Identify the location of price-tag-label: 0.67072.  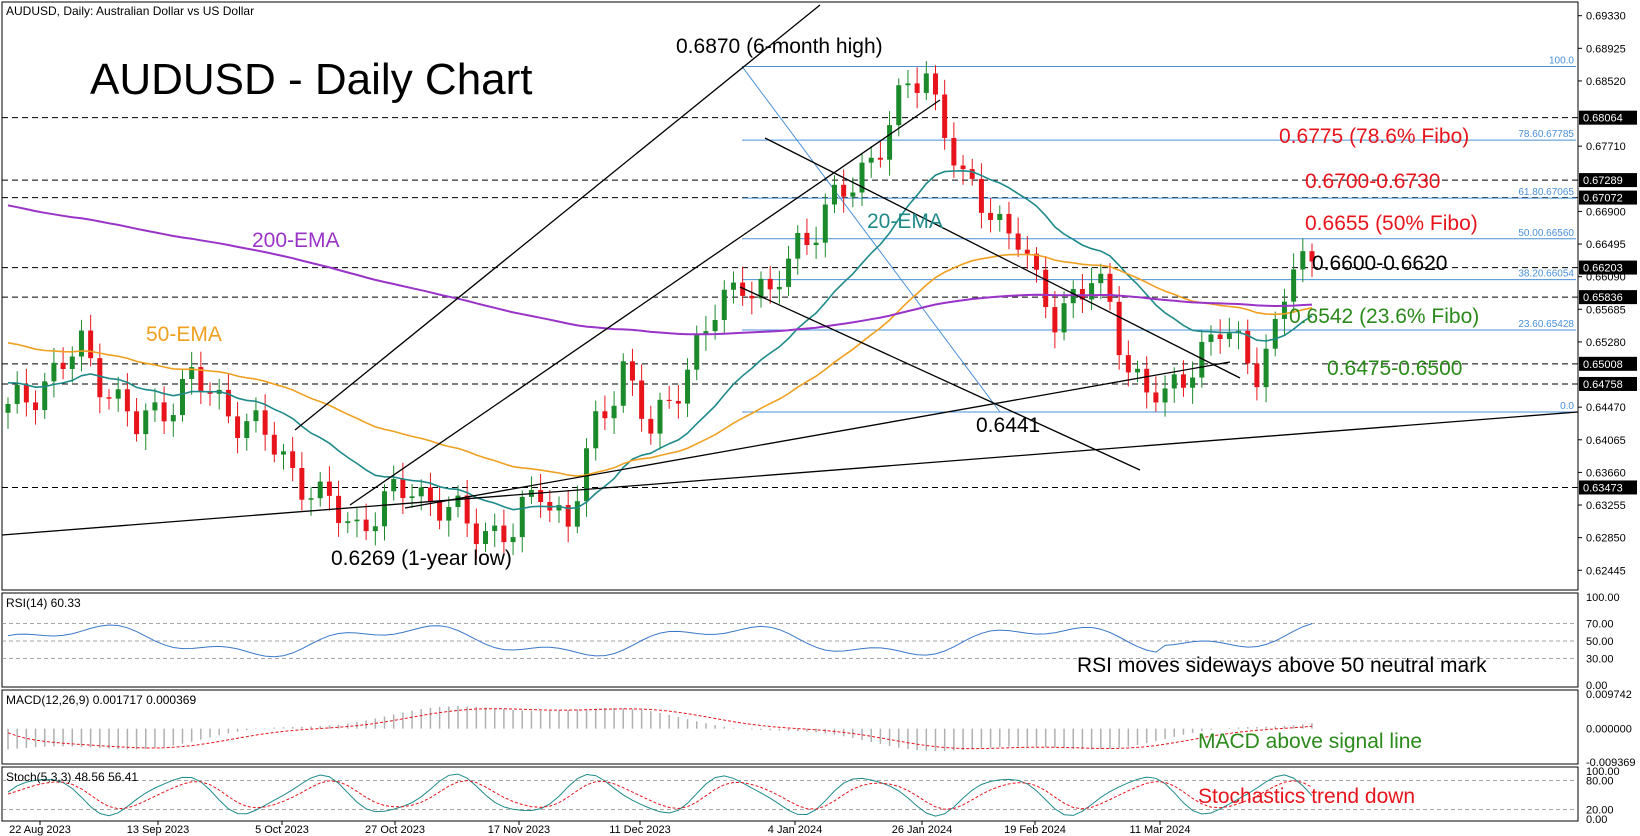
(1603, 199).